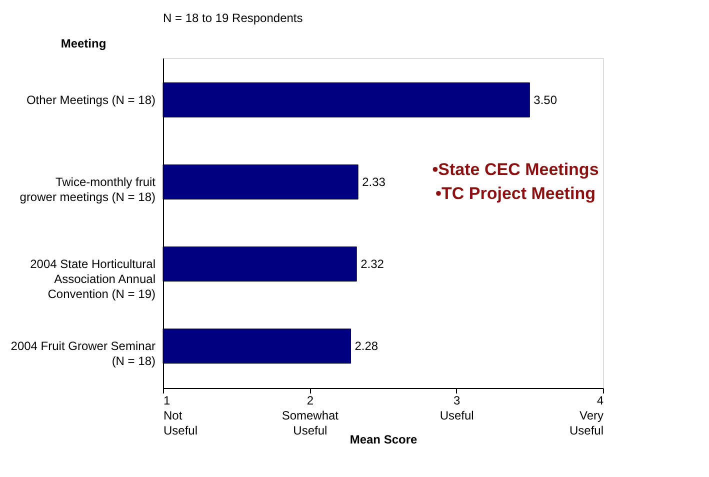 This screenshot has width=709, height=477. Describe the element at coordinates (233, 18) in the screenshot. I see `chart-title: N = 18 to 19 Respondents` at that location.